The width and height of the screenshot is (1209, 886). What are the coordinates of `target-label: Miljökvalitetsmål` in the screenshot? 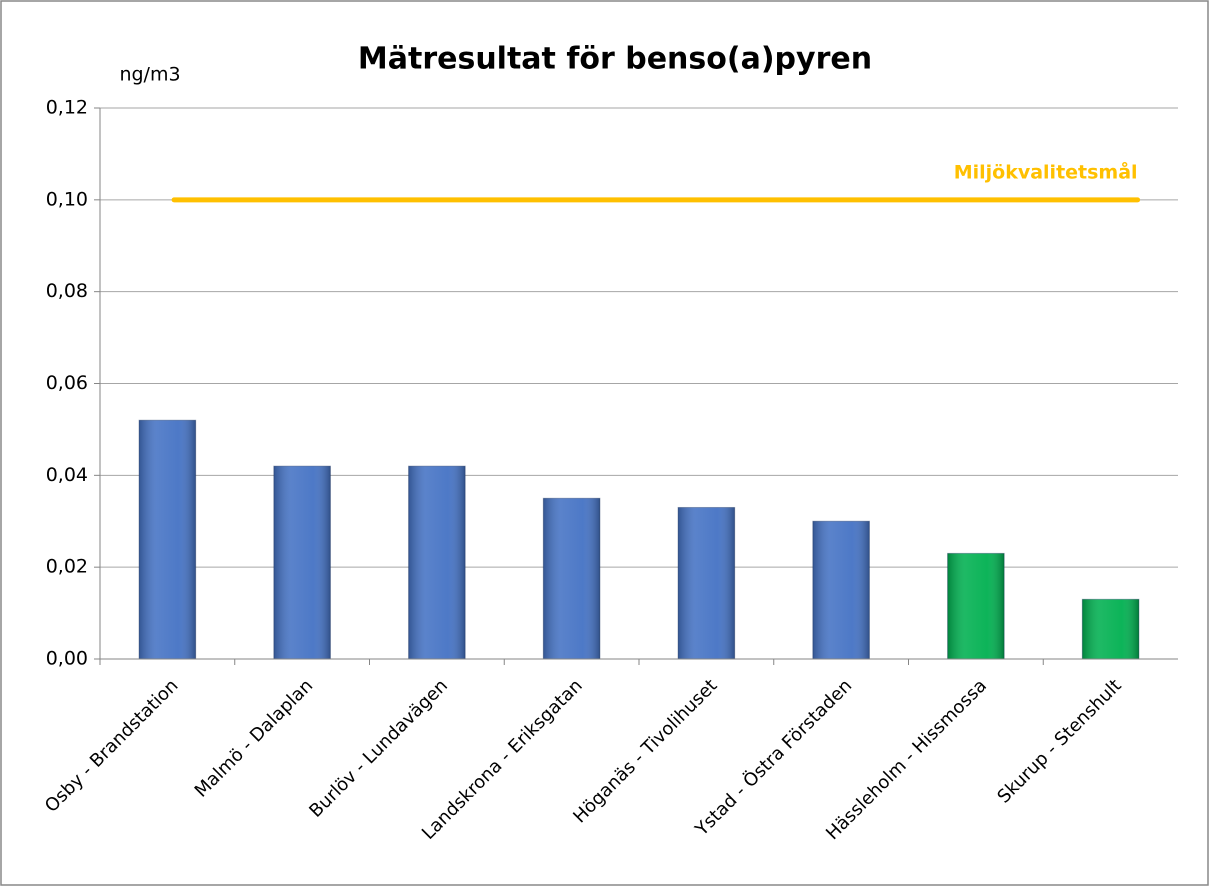 It's located at (1046, 171).